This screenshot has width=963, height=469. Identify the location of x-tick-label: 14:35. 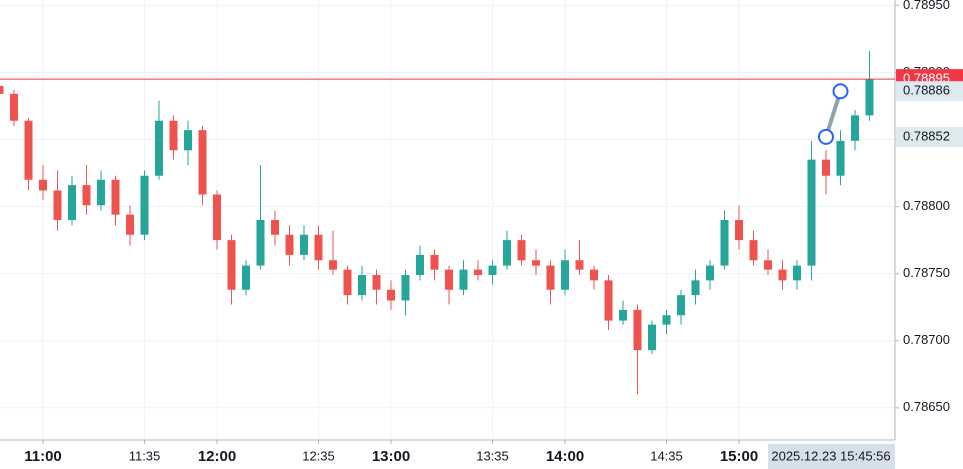
(666, 455).